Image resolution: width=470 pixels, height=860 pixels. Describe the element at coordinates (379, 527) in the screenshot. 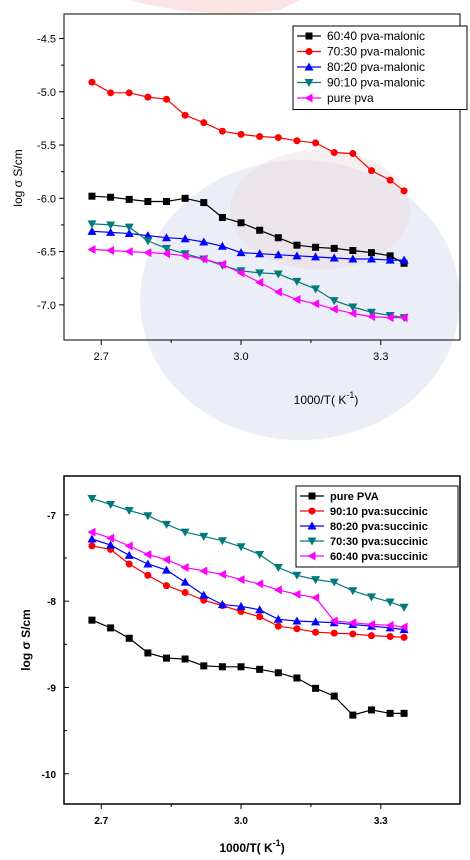

I see `legend-label: 80:20 pva:succinic` at that location.